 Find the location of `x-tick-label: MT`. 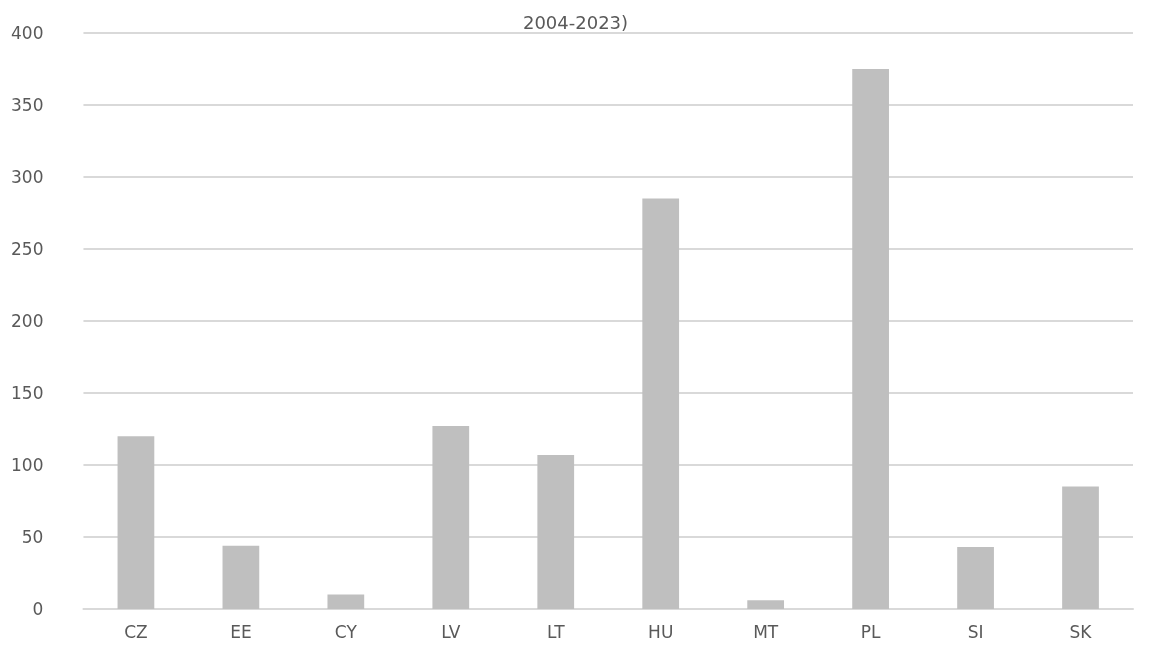

x-tick-label: MT is located at coordinates (766, 631).